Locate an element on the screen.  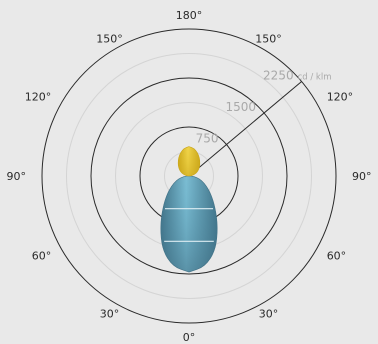
radial-line is located at coordinates (245, 129).